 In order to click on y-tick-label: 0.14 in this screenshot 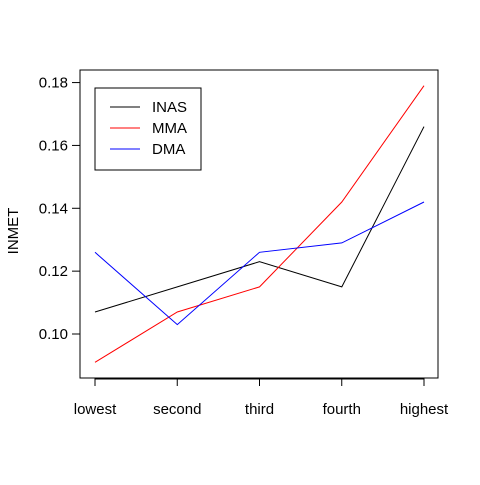, I will do `click(53, 208)`.